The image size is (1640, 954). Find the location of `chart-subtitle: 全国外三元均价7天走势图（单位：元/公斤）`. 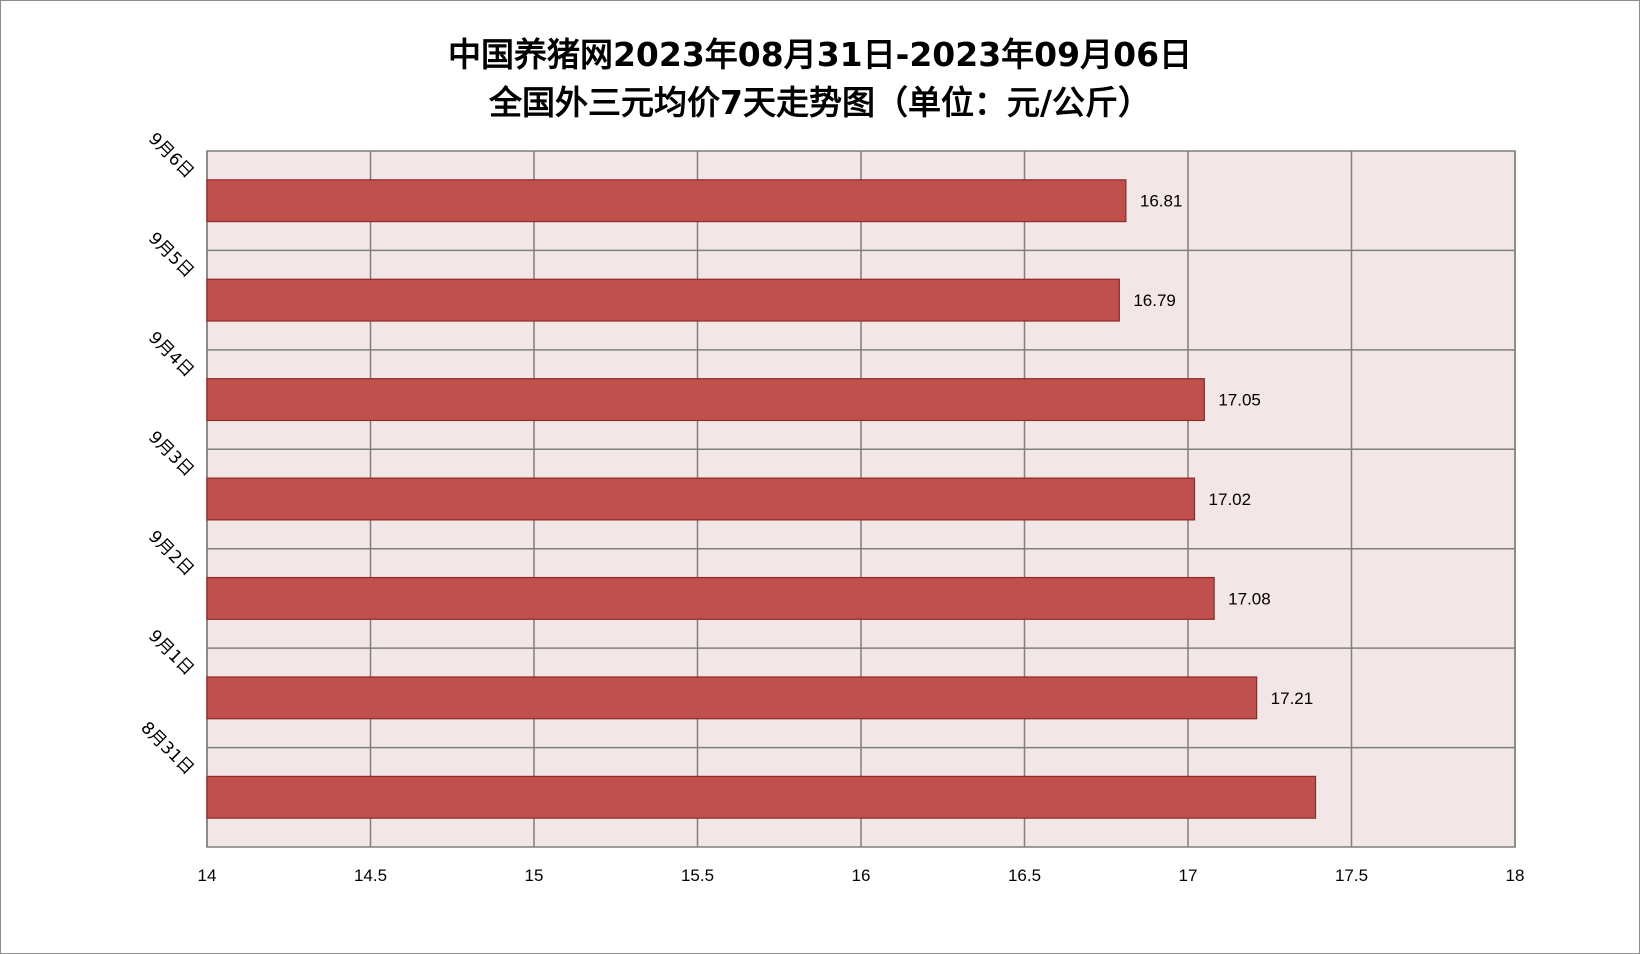

chart-subtitle: 全国外三元均价7天走势图（单位：元/公斤） is located at coordinates (819, 102).